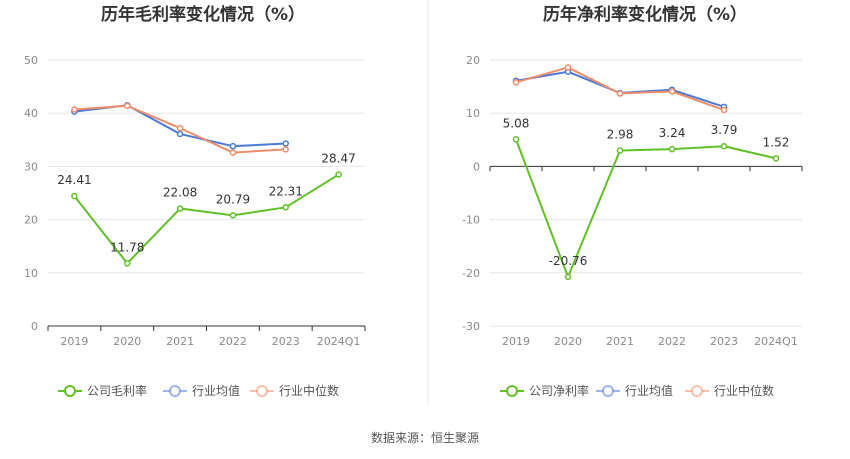 The image size is (850, 459). I want to click on source-note: 数据来源：恒生聚源, so click(425, 437).